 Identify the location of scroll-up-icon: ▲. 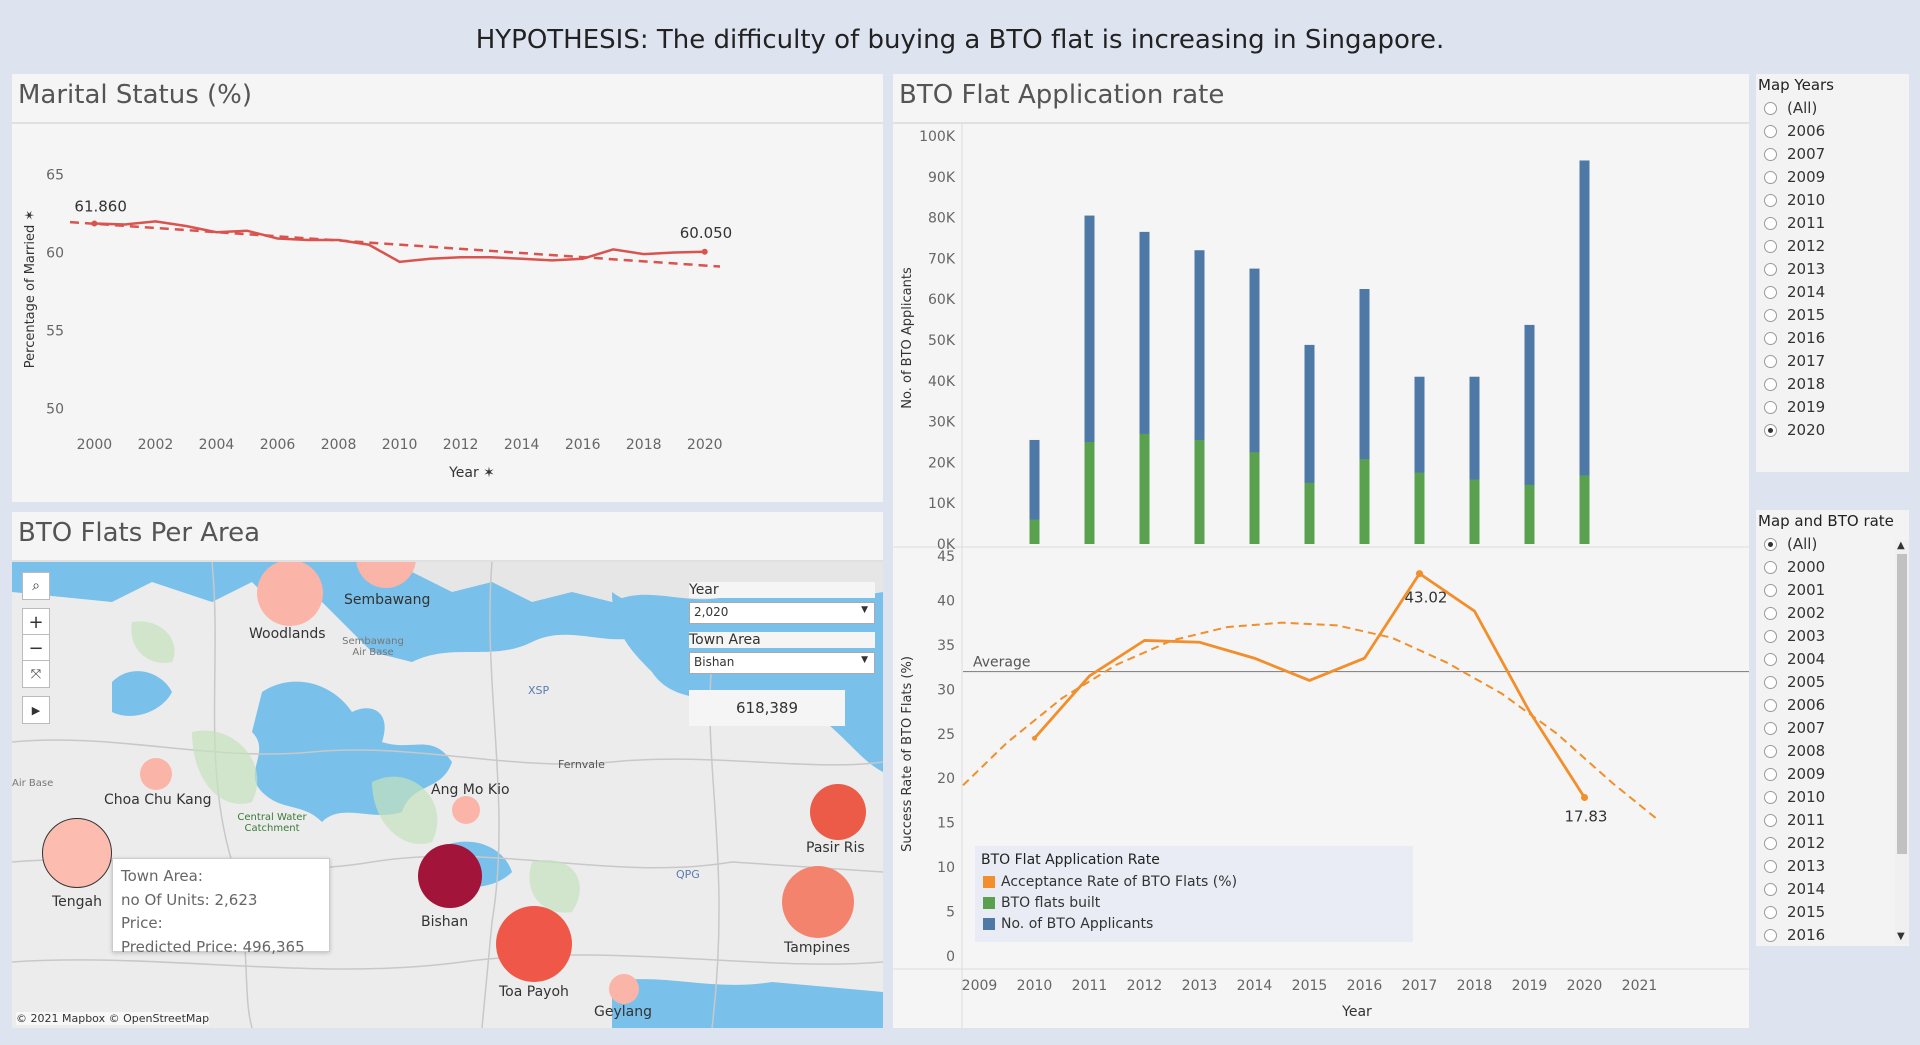
(1901, 545).